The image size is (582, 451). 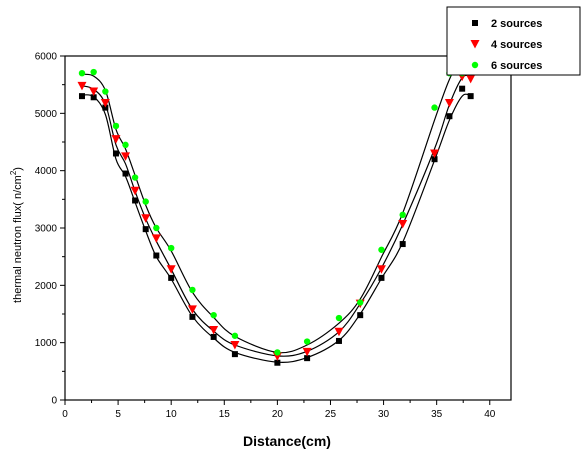 I want to click on x-tick-label: 40, so click(x=490, y=414).